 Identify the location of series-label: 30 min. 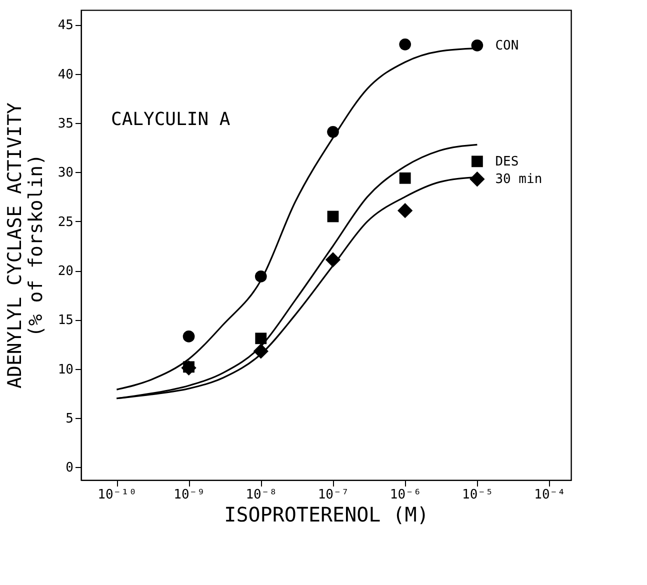
(518, 180).